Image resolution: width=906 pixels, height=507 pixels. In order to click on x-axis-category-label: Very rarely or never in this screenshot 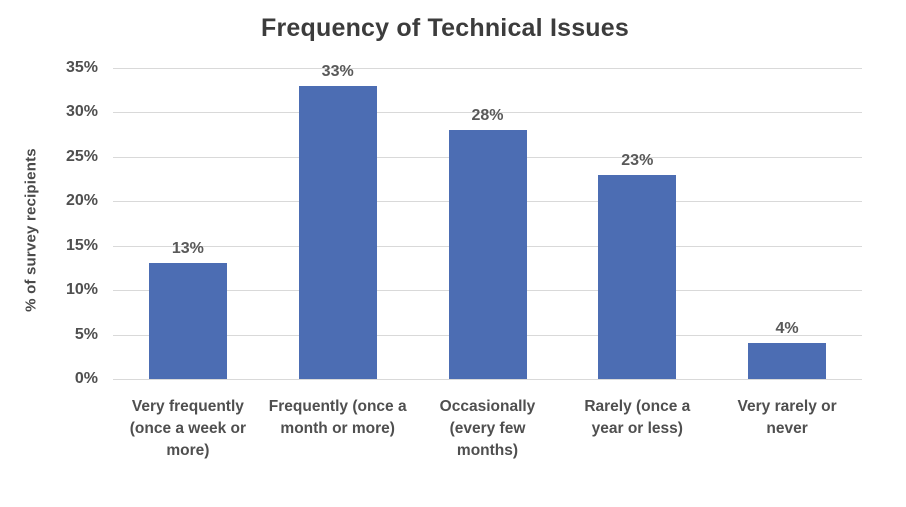, I will do `click(787, 417)`.